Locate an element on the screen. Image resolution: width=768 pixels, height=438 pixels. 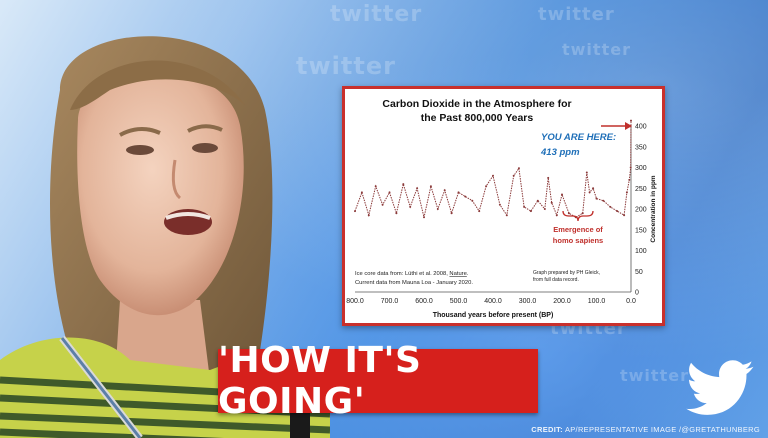
chart-title-line-2: the Past 800,000 Years is located at coordinates (477, 118).